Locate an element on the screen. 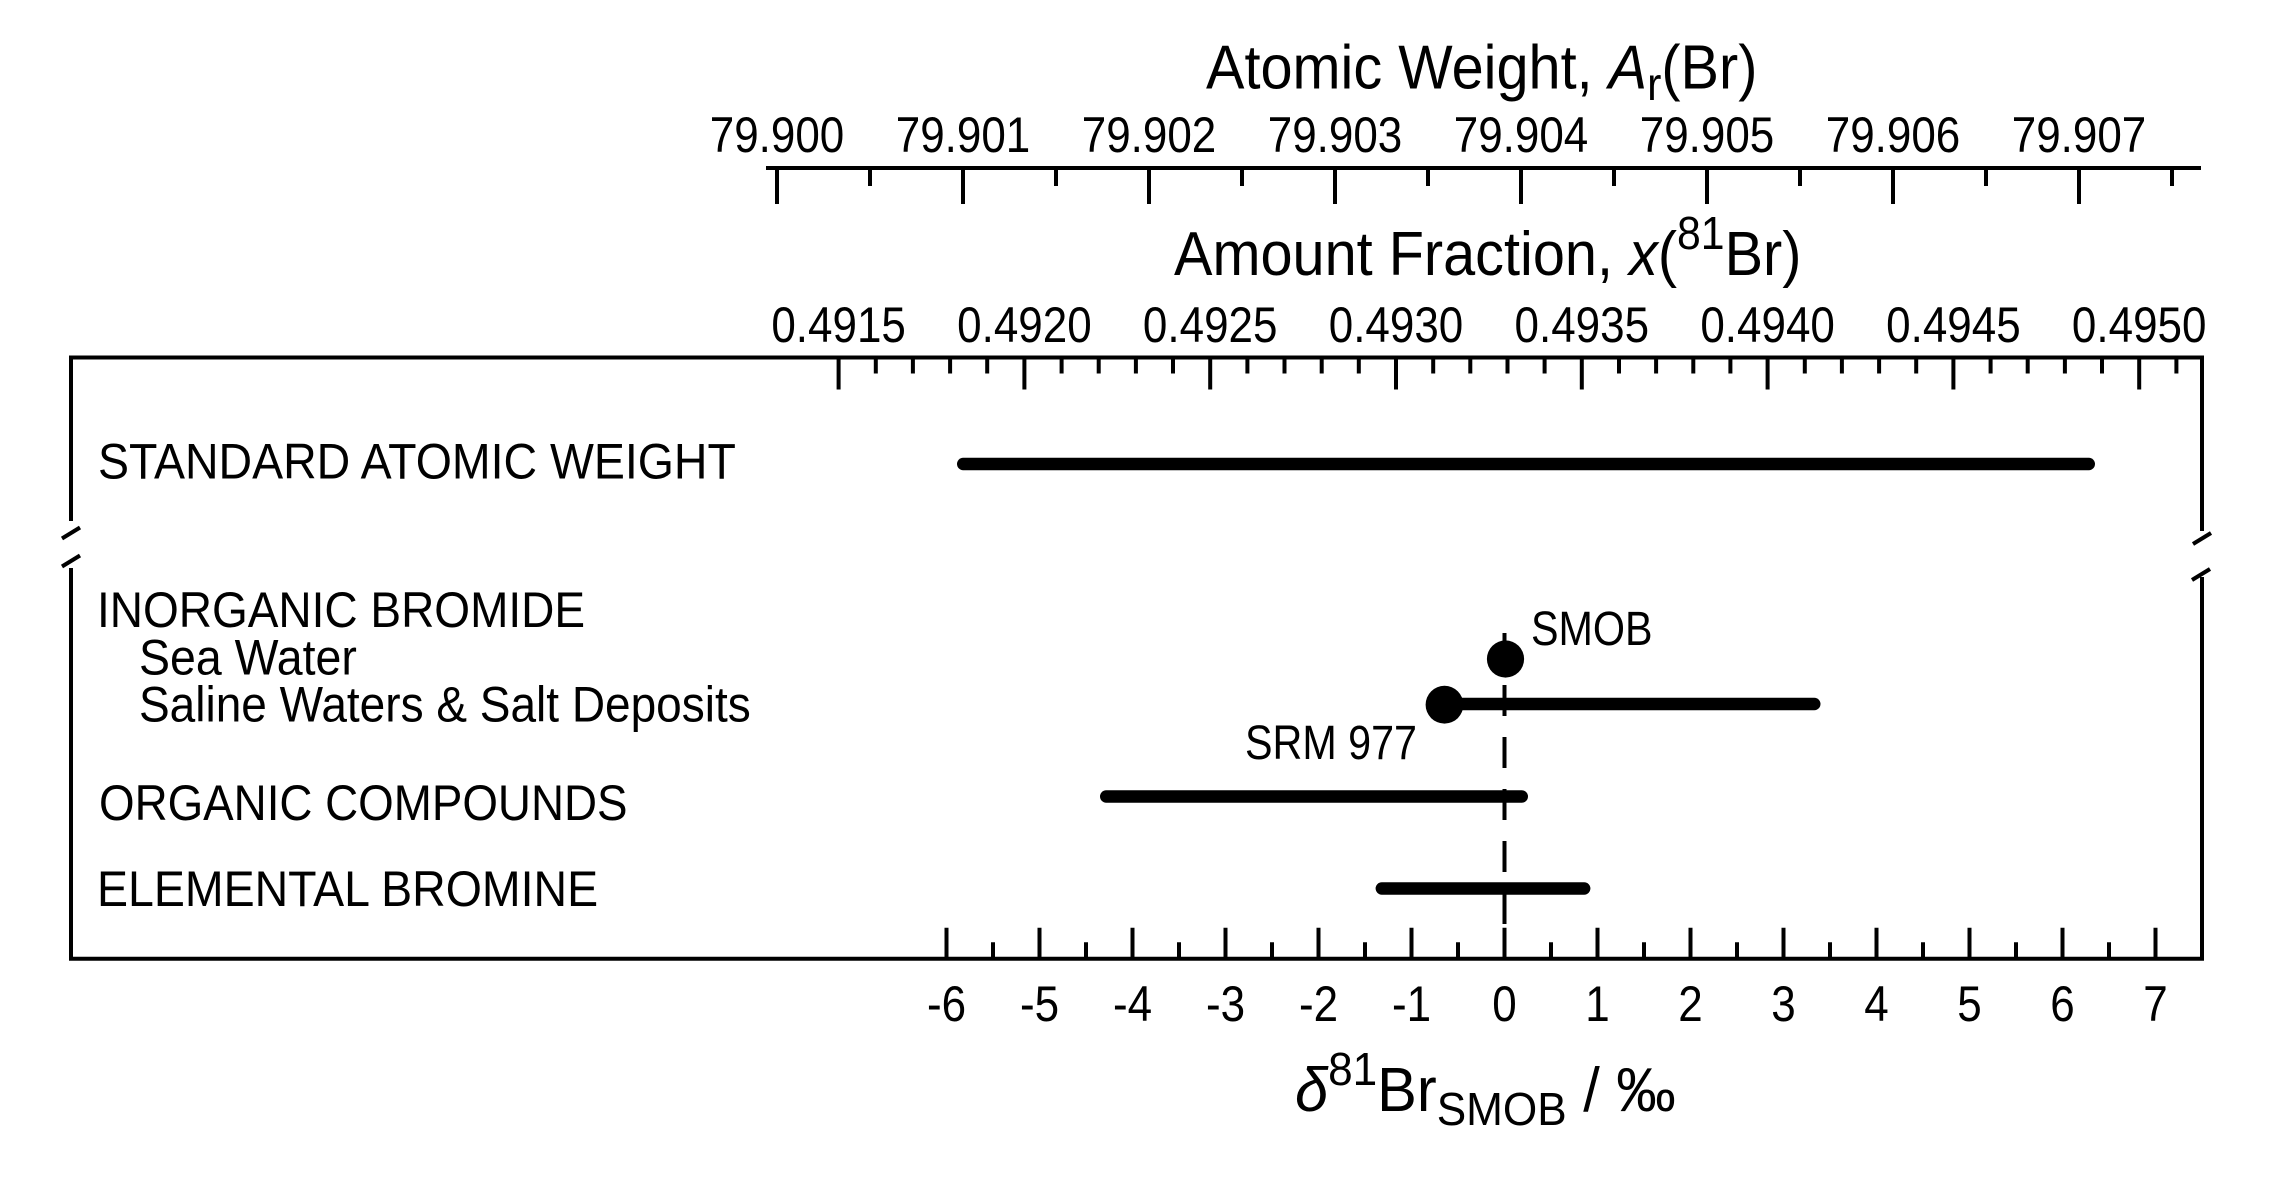  svg-text: 1 is located at coordinates (1597, 1003).